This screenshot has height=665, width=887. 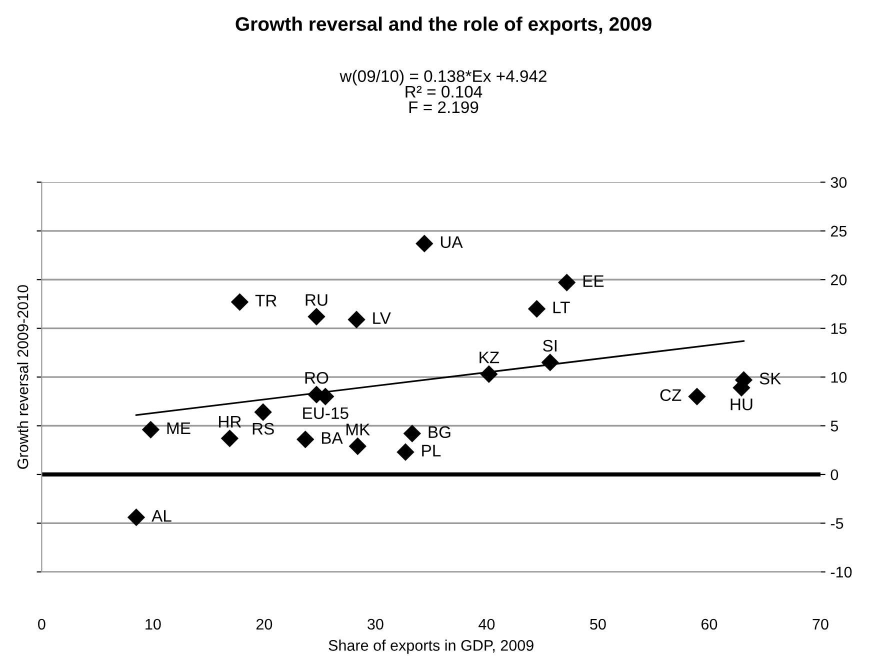 What do you see at coordinates (561, 308) in the screenshot?
I see `annotation: LT` at bounding box center [561, 308].